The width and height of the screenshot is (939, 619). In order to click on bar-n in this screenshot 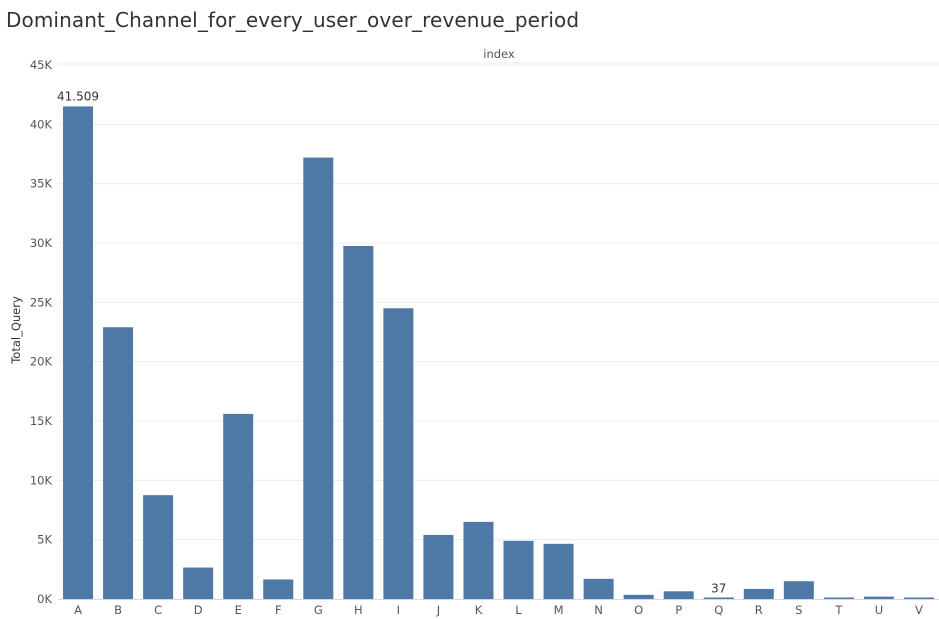, I will do `click(598, 588)`.